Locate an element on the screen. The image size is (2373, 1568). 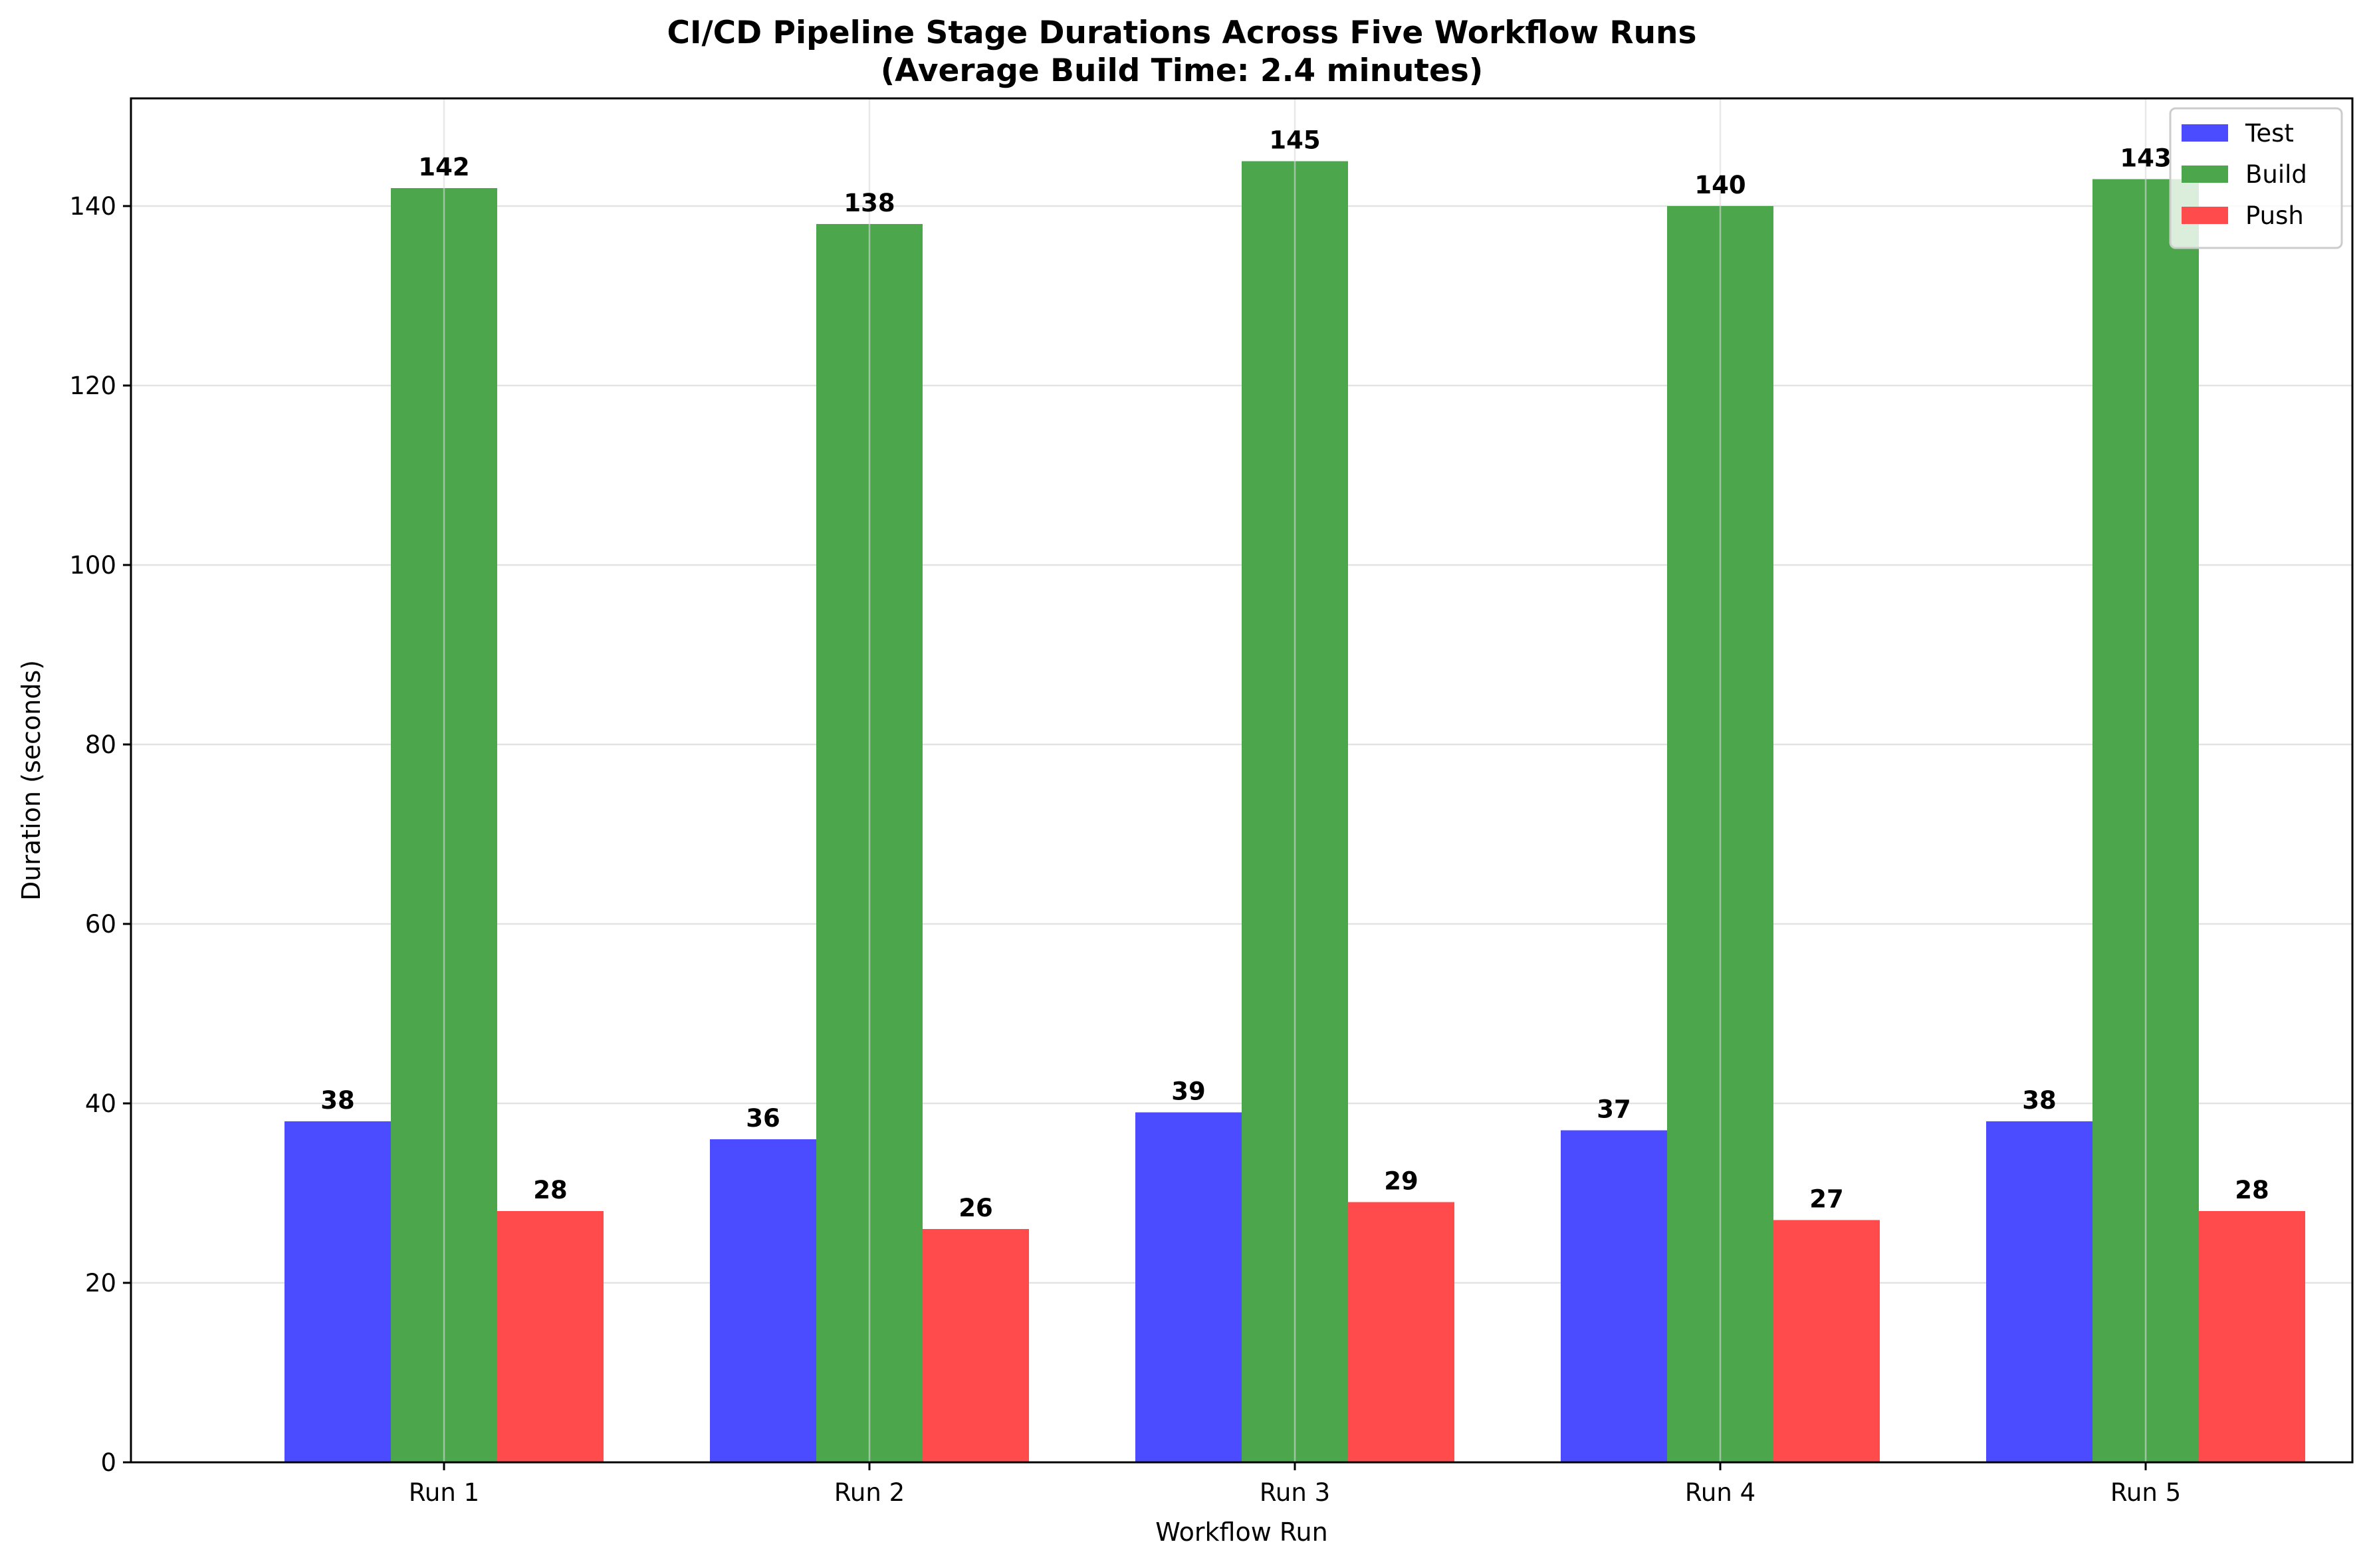
x-tick-label: Run 2 is located at coordinates (869, 1492).